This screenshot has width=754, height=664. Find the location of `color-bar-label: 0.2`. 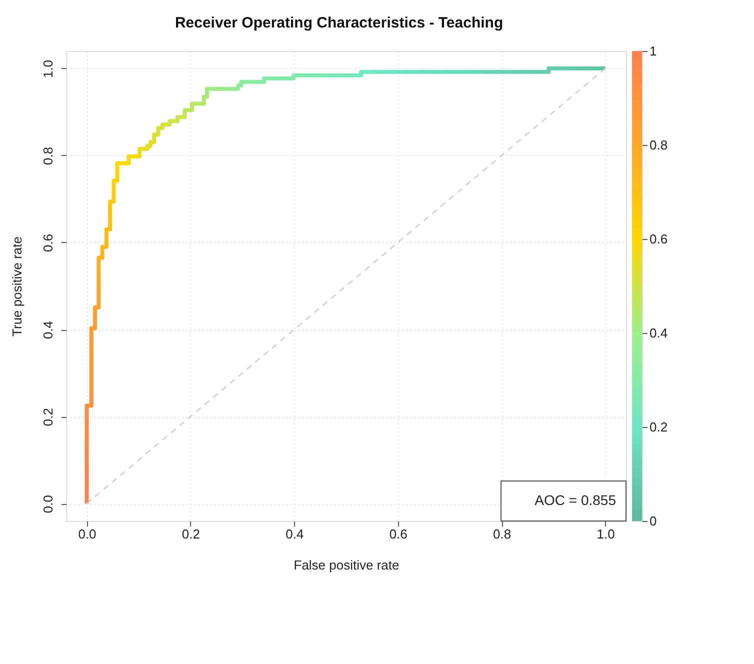

color-bar-label: 0.2 is located at coordinates (659, 427).